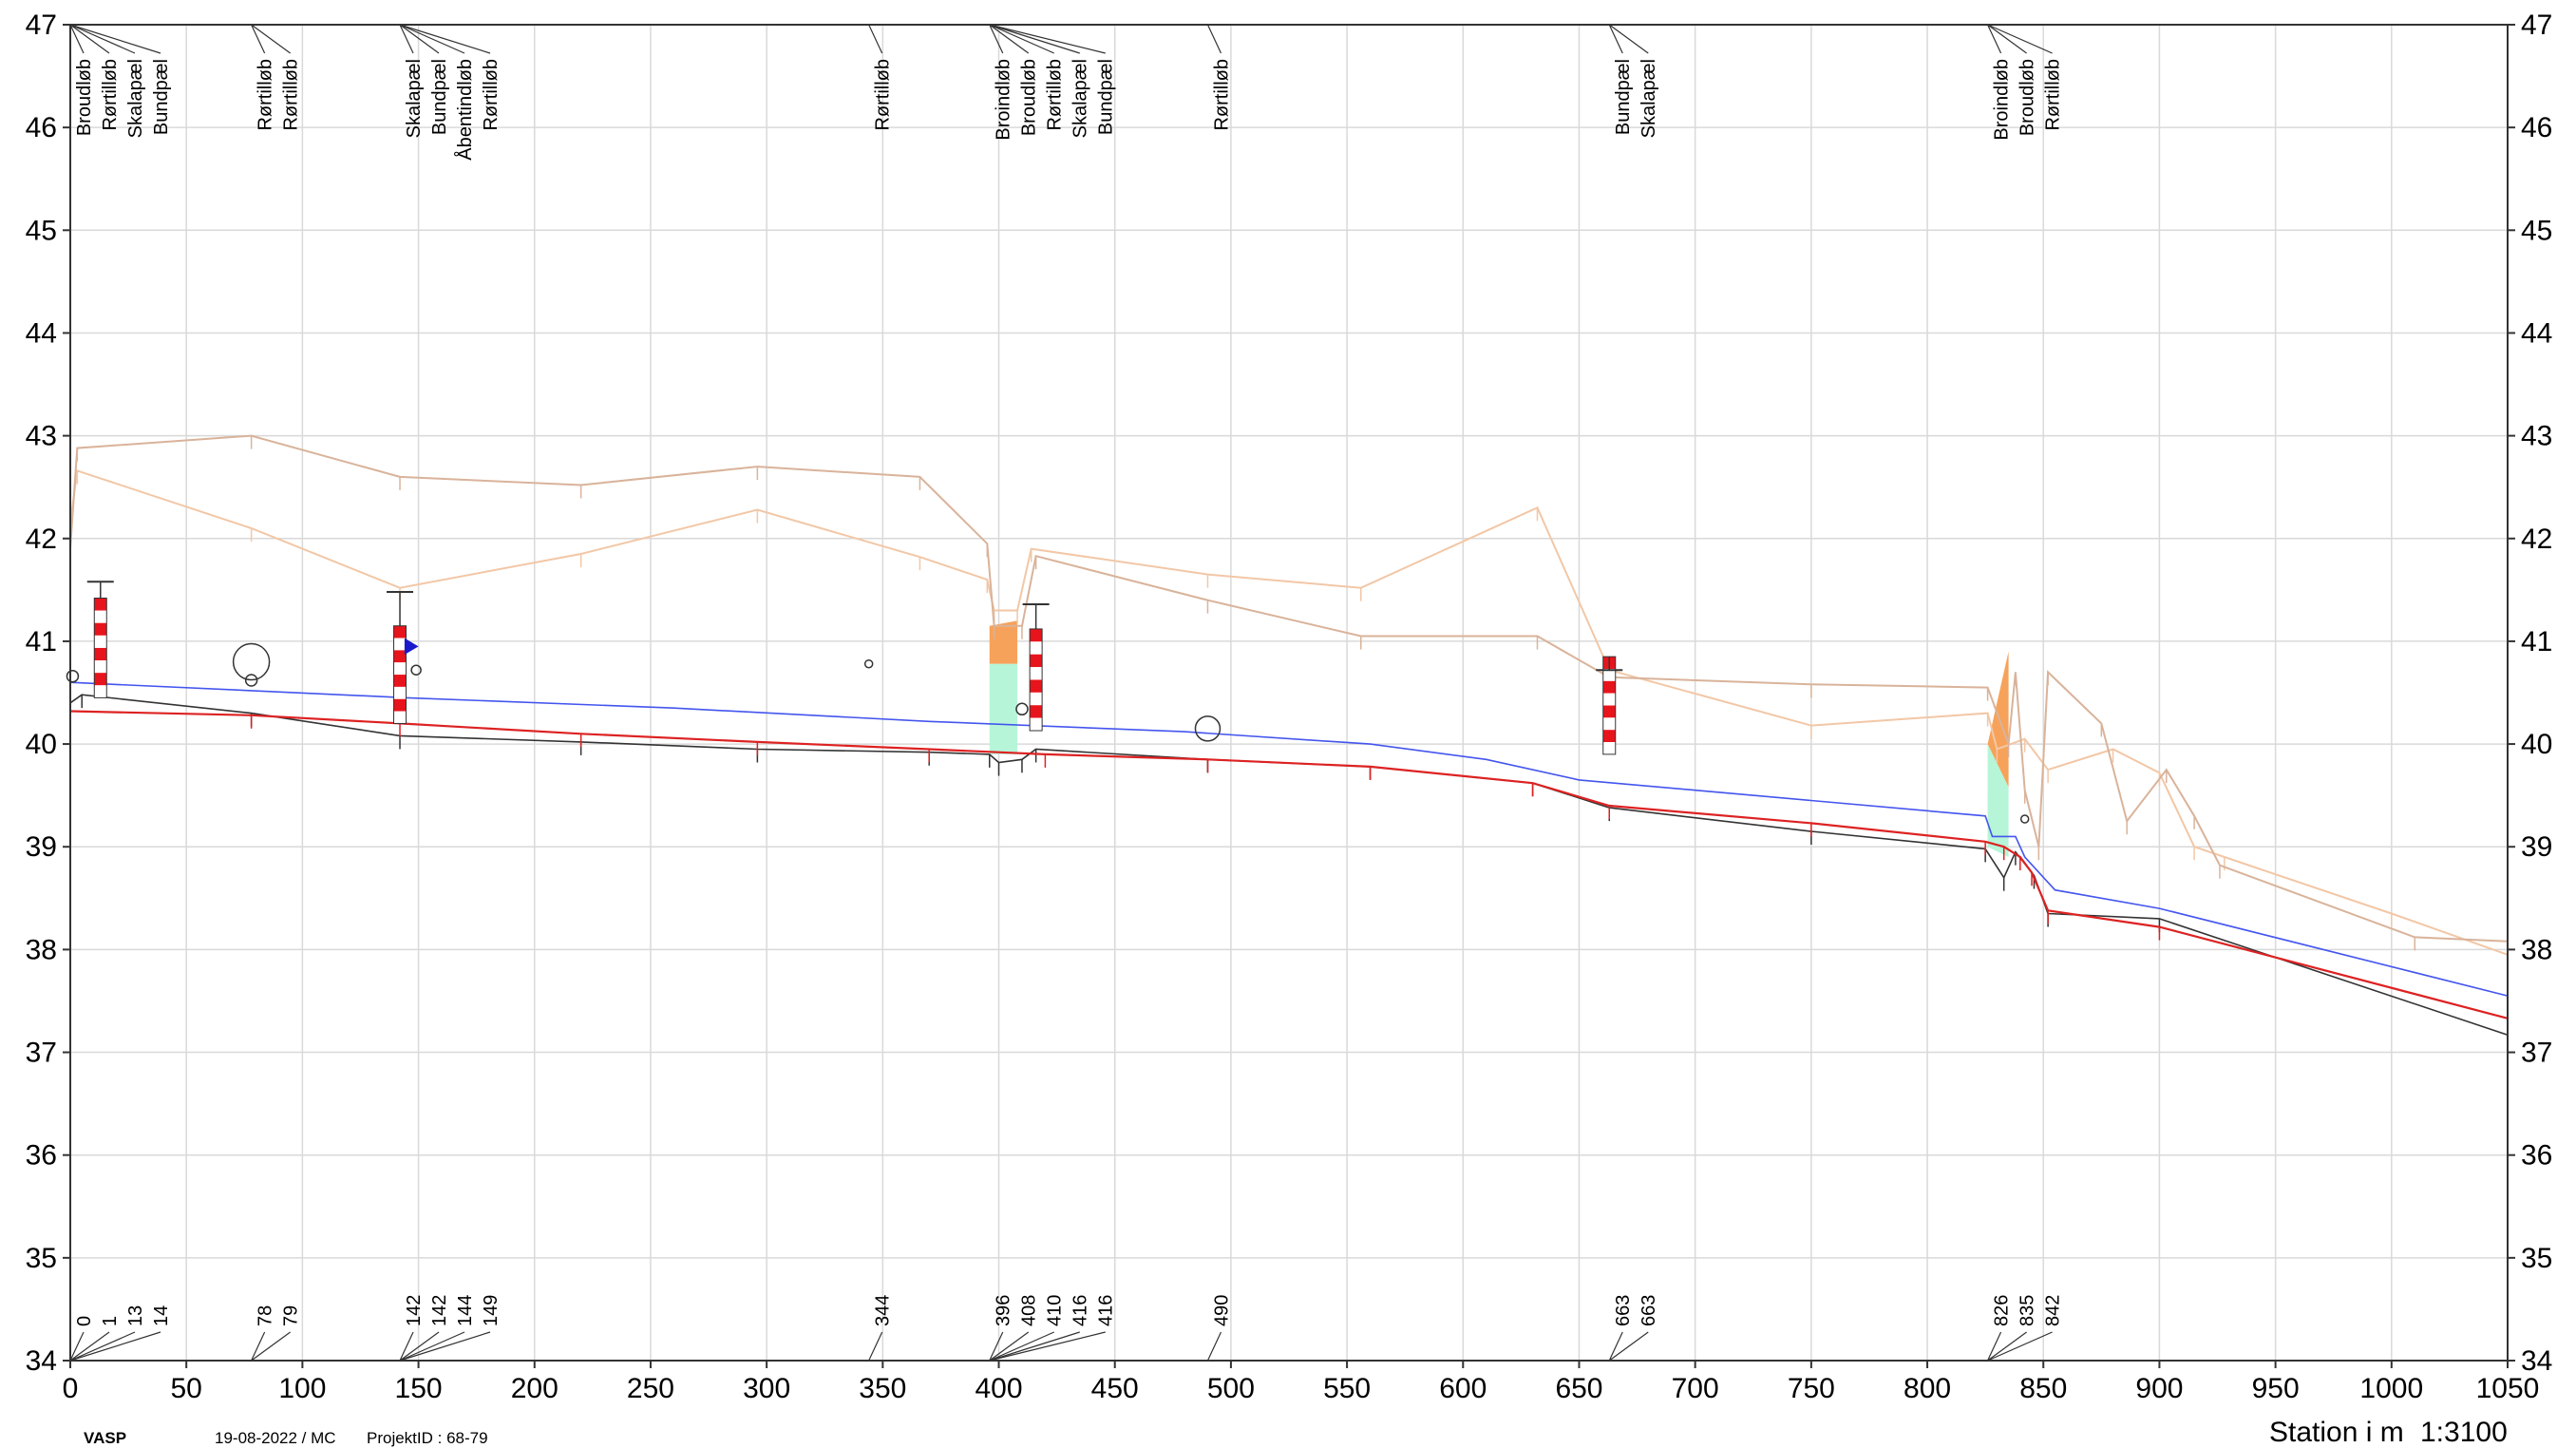 The width and height of the screenshot is (2576, 1448). I want to click on x-tick-label: 700, so click(1695, 1388).